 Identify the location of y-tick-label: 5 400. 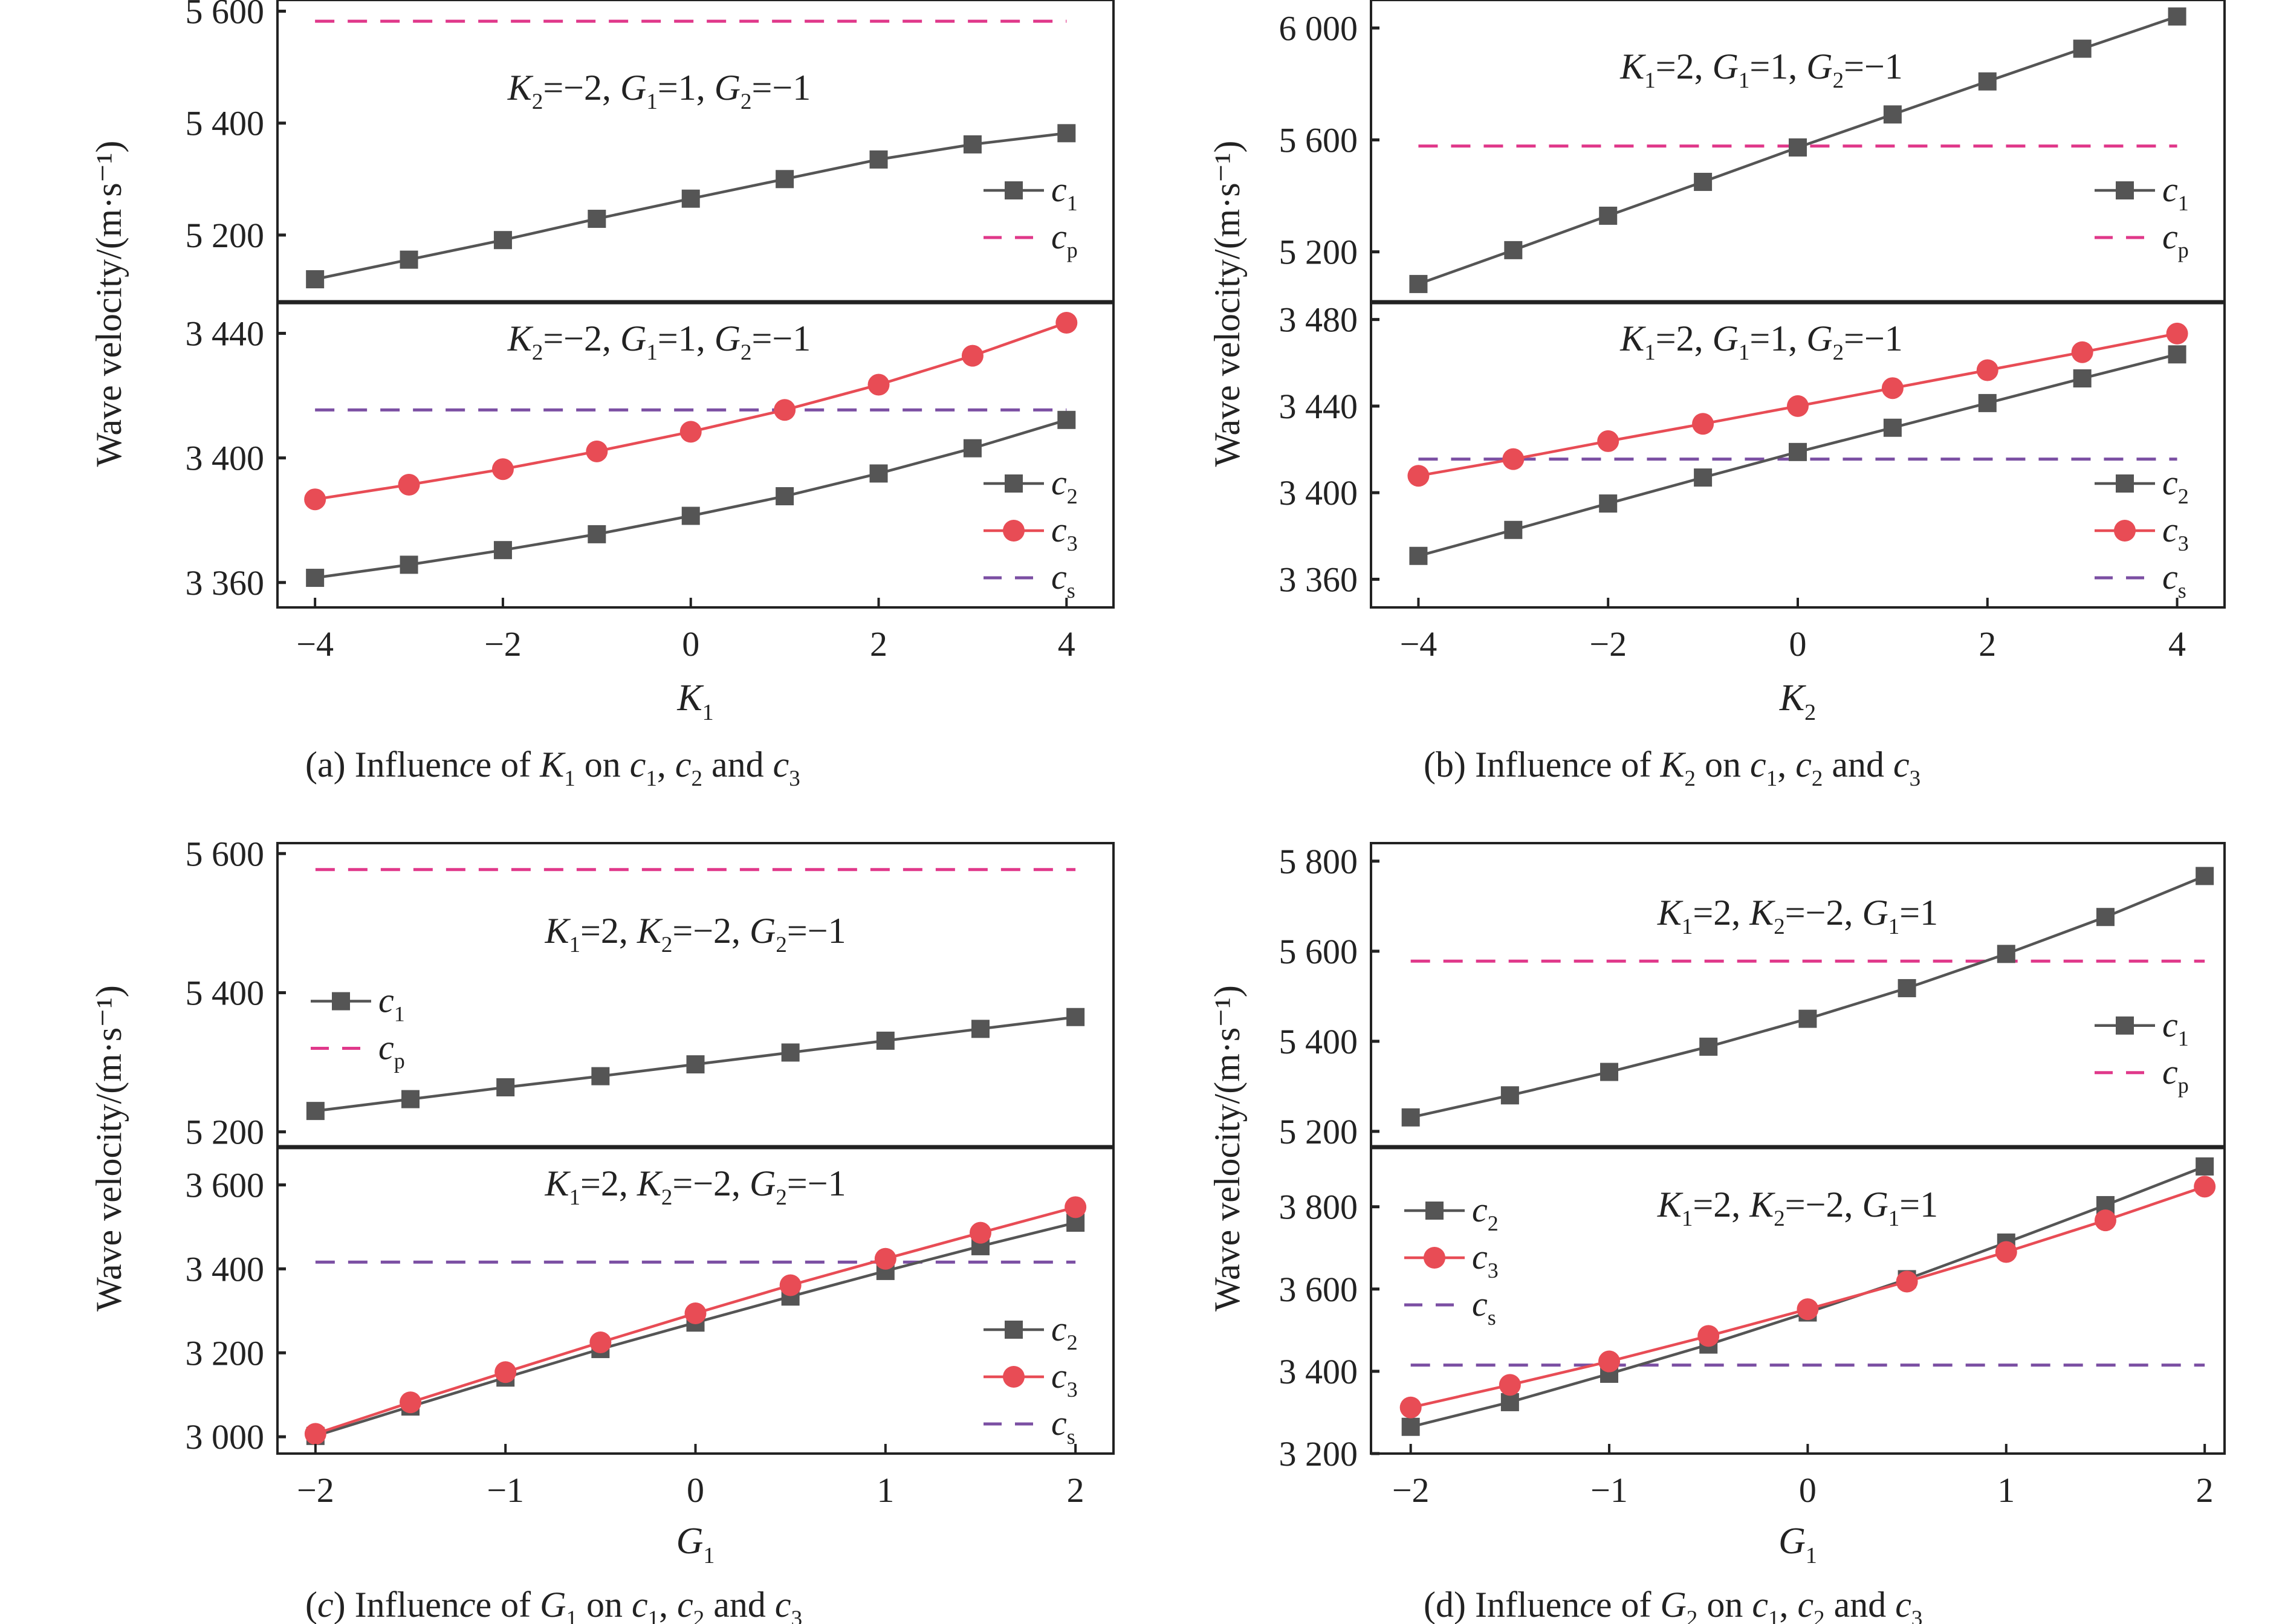
(1318, 1041).